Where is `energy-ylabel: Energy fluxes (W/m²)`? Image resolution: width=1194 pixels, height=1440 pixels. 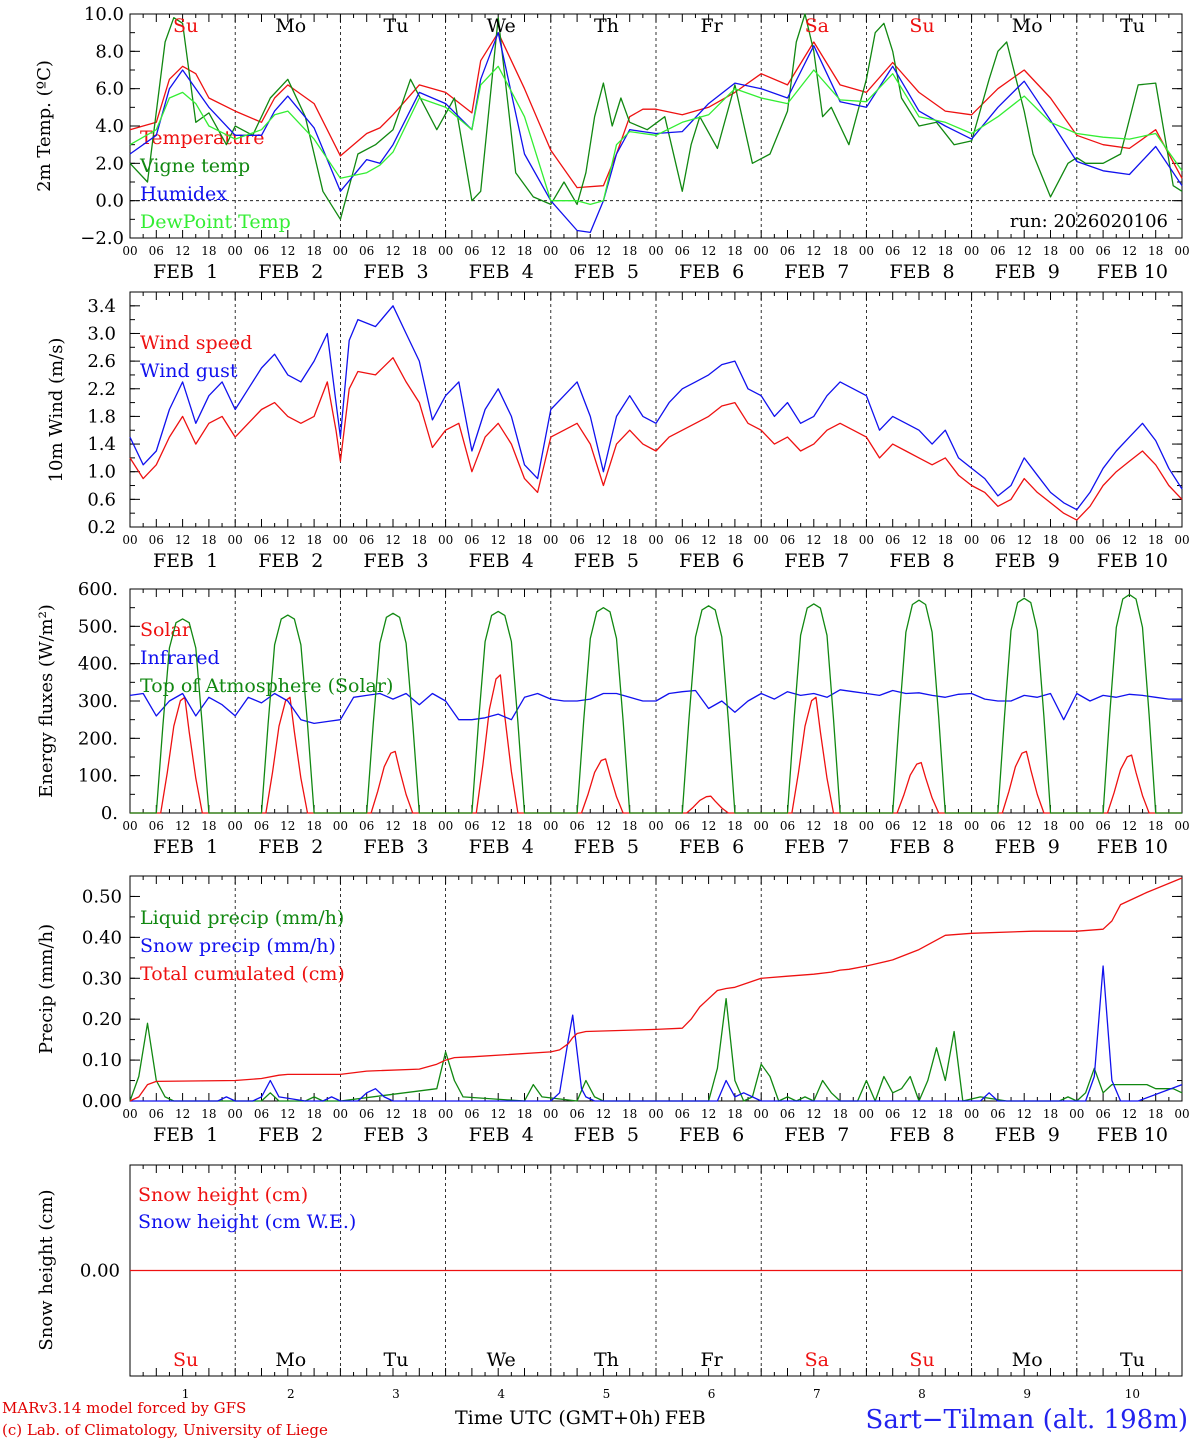 energy-ylabel: Energy fluxes (W/m²) is located at coordinates (46, 701).